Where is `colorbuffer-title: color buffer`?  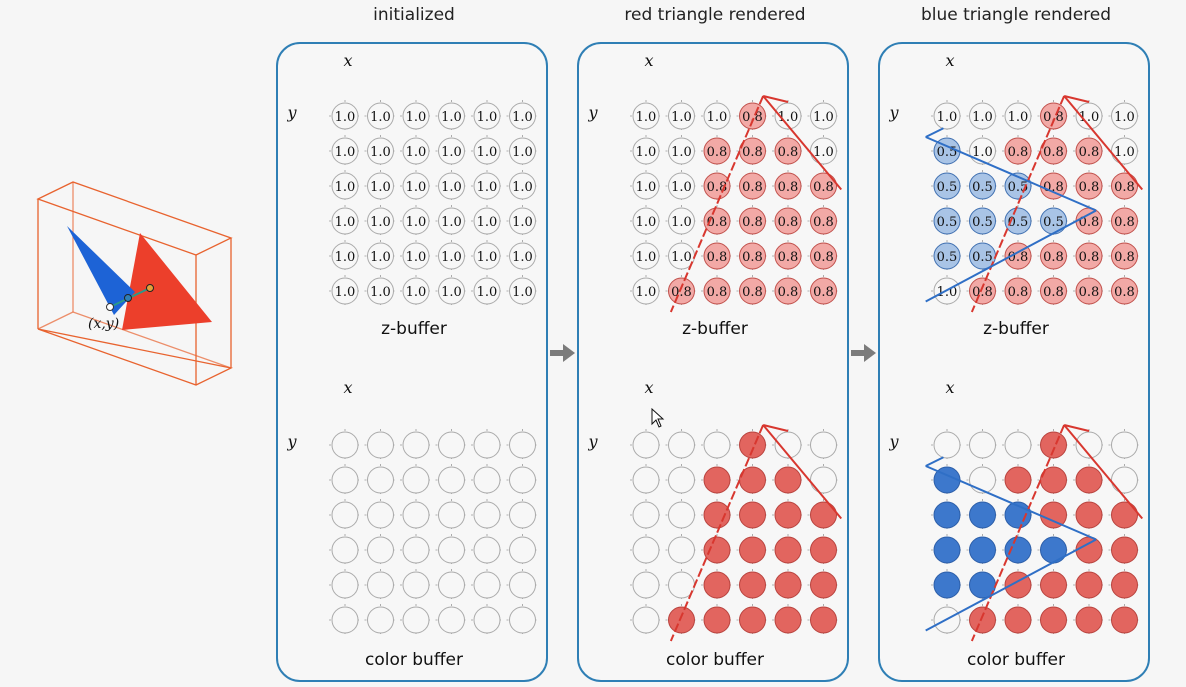 colorbuffer-title: color buffer is located at coordinates (1016, 660).